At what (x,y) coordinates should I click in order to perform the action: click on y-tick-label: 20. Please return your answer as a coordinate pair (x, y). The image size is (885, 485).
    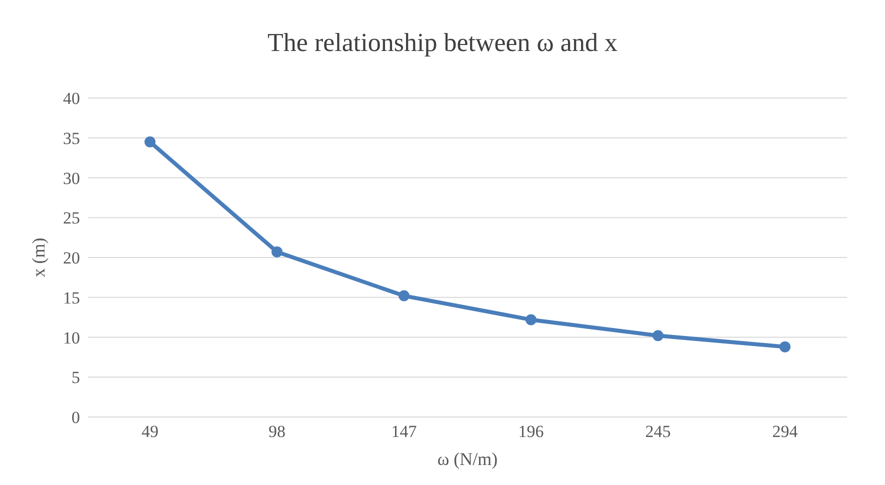
    Looking at the image, I should click on (71, 258).